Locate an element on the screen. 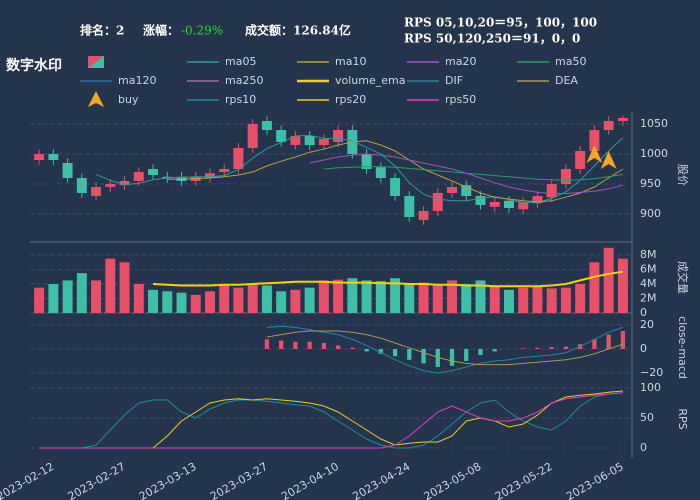 The height and width of the screenshot is (500, 700). x-tick-label: 2023-06-05 is located at coordinates (595, 480).